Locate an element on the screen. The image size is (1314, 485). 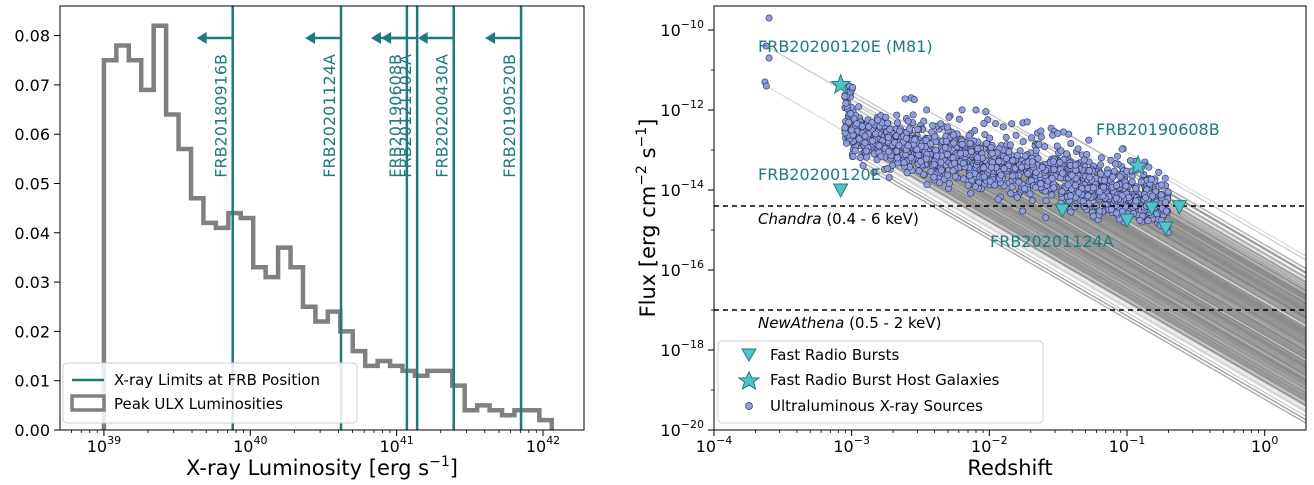
frb-limit-arrowhead is located at coordinates (310, 38).